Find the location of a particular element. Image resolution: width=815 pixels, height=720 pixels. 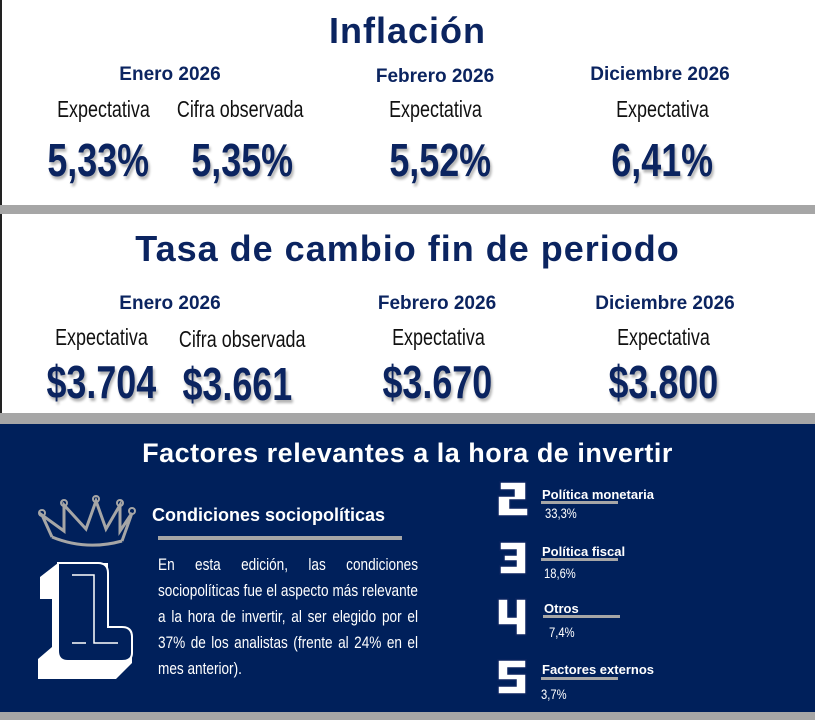

exchange-dec-expect-label: Expectativa is located at coordinates (663, 337).